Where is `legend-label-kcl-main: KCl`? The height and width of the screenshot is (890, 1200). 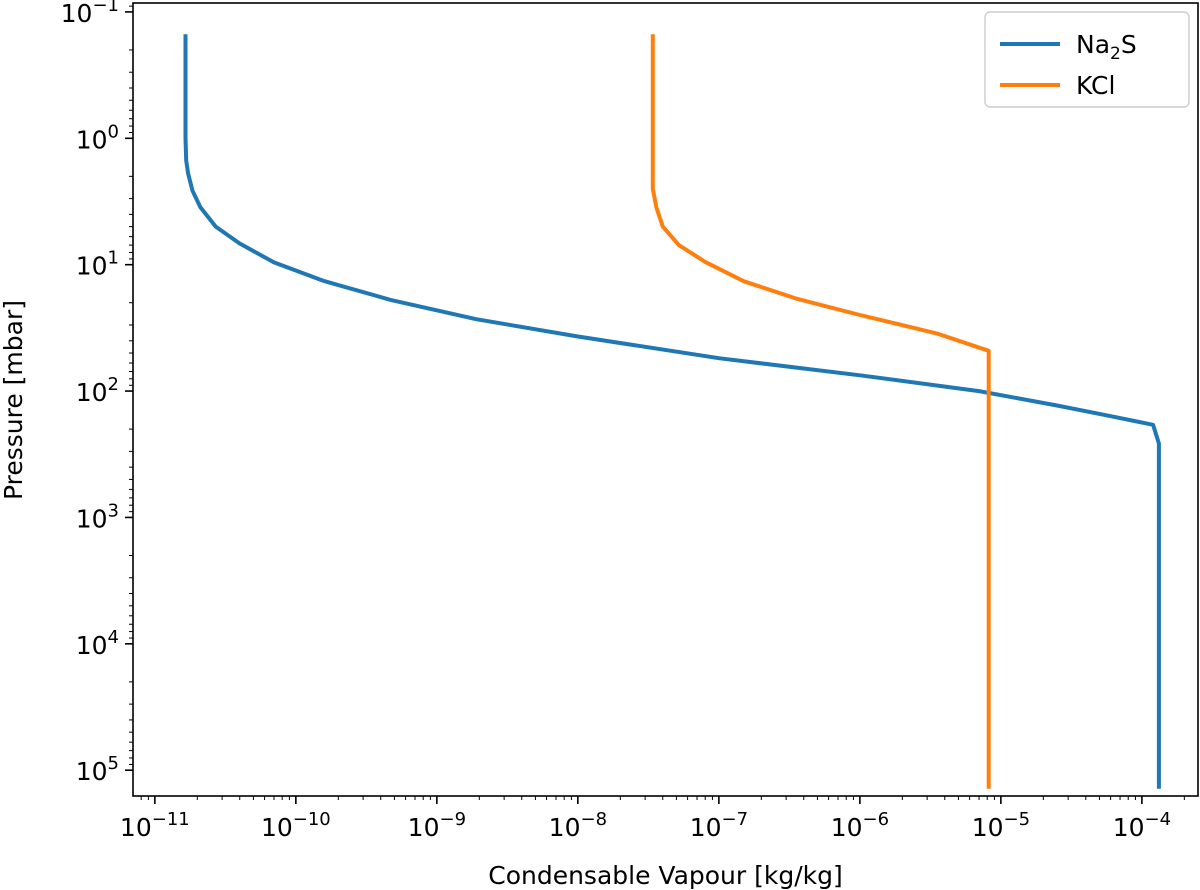
legend-label-kcl-main: KCl is located at coordinates (1095, 85).